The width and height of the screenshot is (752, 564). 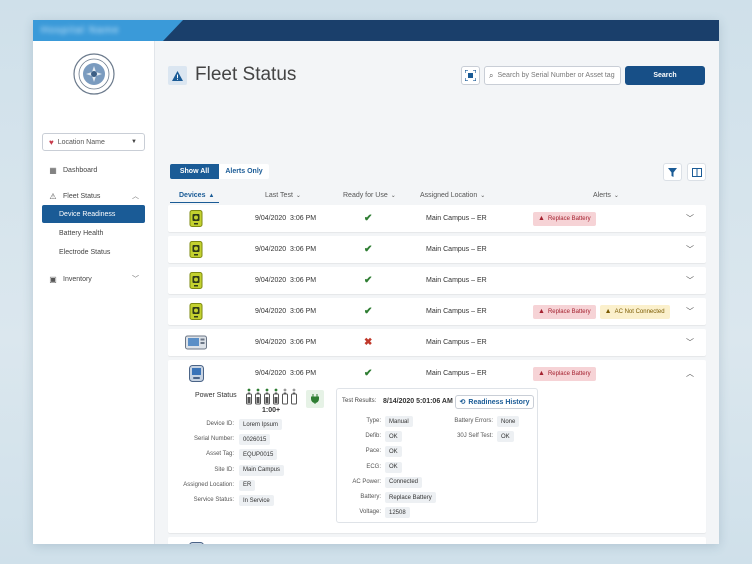 I want to click on detail-value: 0026015, so click(x=255, y=440).